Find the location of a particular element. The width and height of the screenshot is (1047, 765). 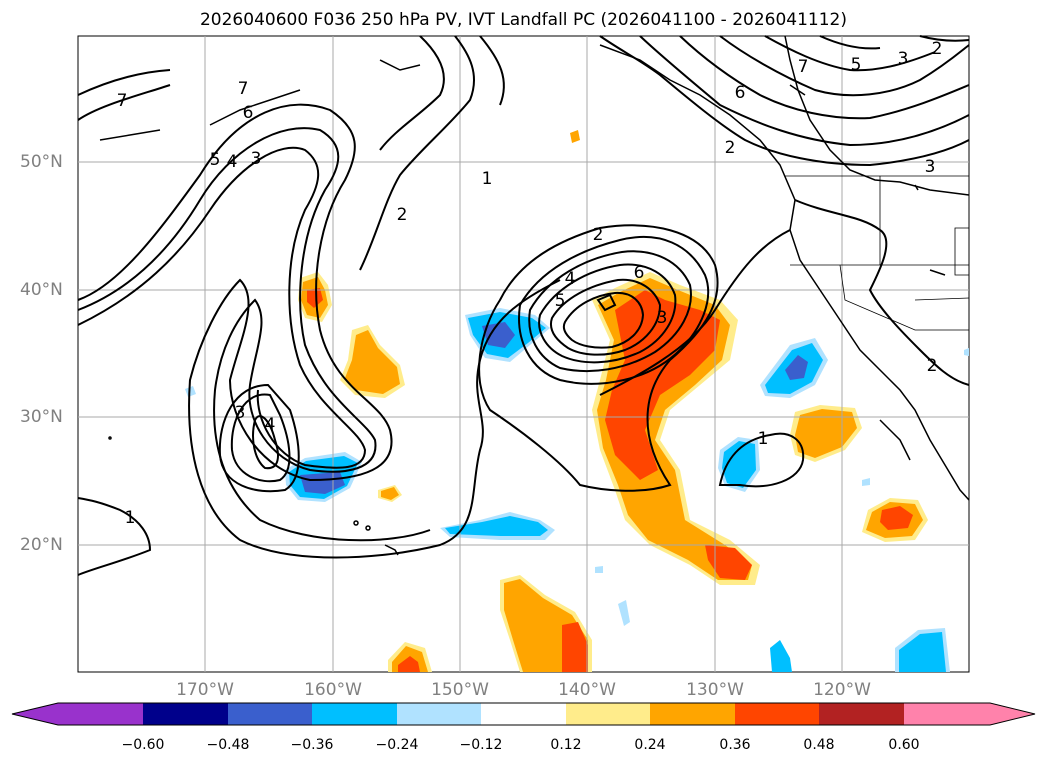

colorbar-tick: −0.24 is located at coordinates (397, 745).